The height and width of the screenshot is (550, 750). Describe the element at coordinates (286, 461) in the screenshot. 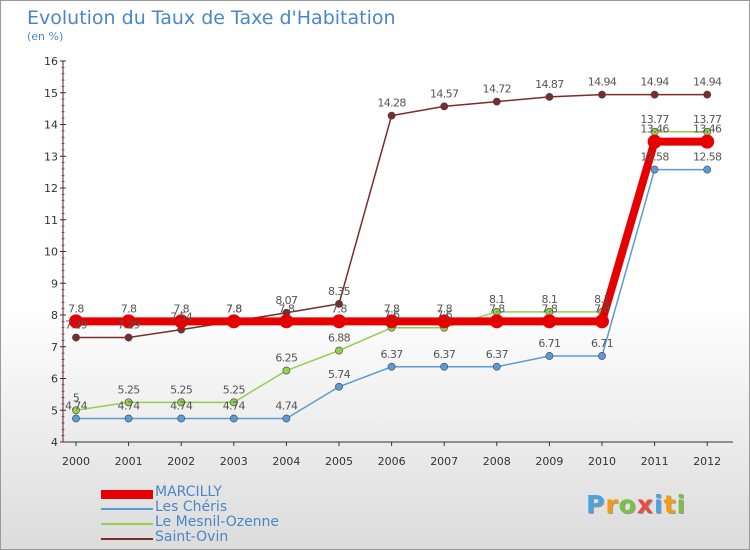

I see `x-tick-label: 2004` at that location.